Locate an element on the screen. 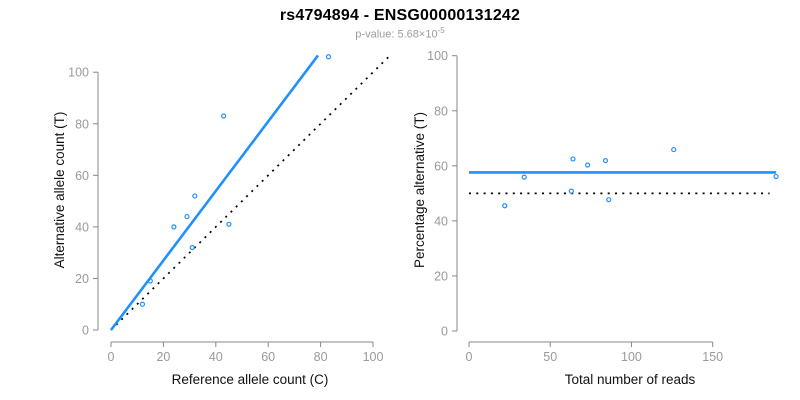 The height and width of the screenshot is (400, 800). pvalue-text: p-value: 5.68×10 is located at coordinates (396, 34).